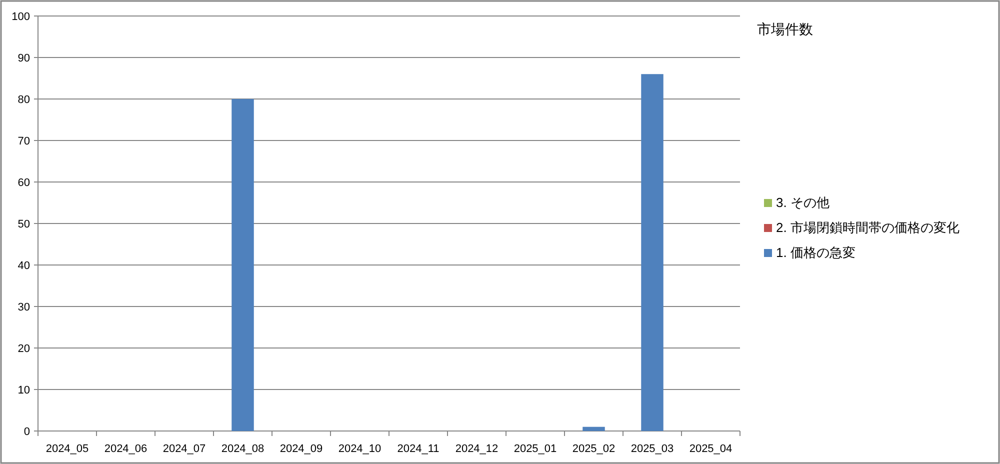 The image size is (1000, 464). I want to click on x-tick-label: 2024_12, so click(476, 449).